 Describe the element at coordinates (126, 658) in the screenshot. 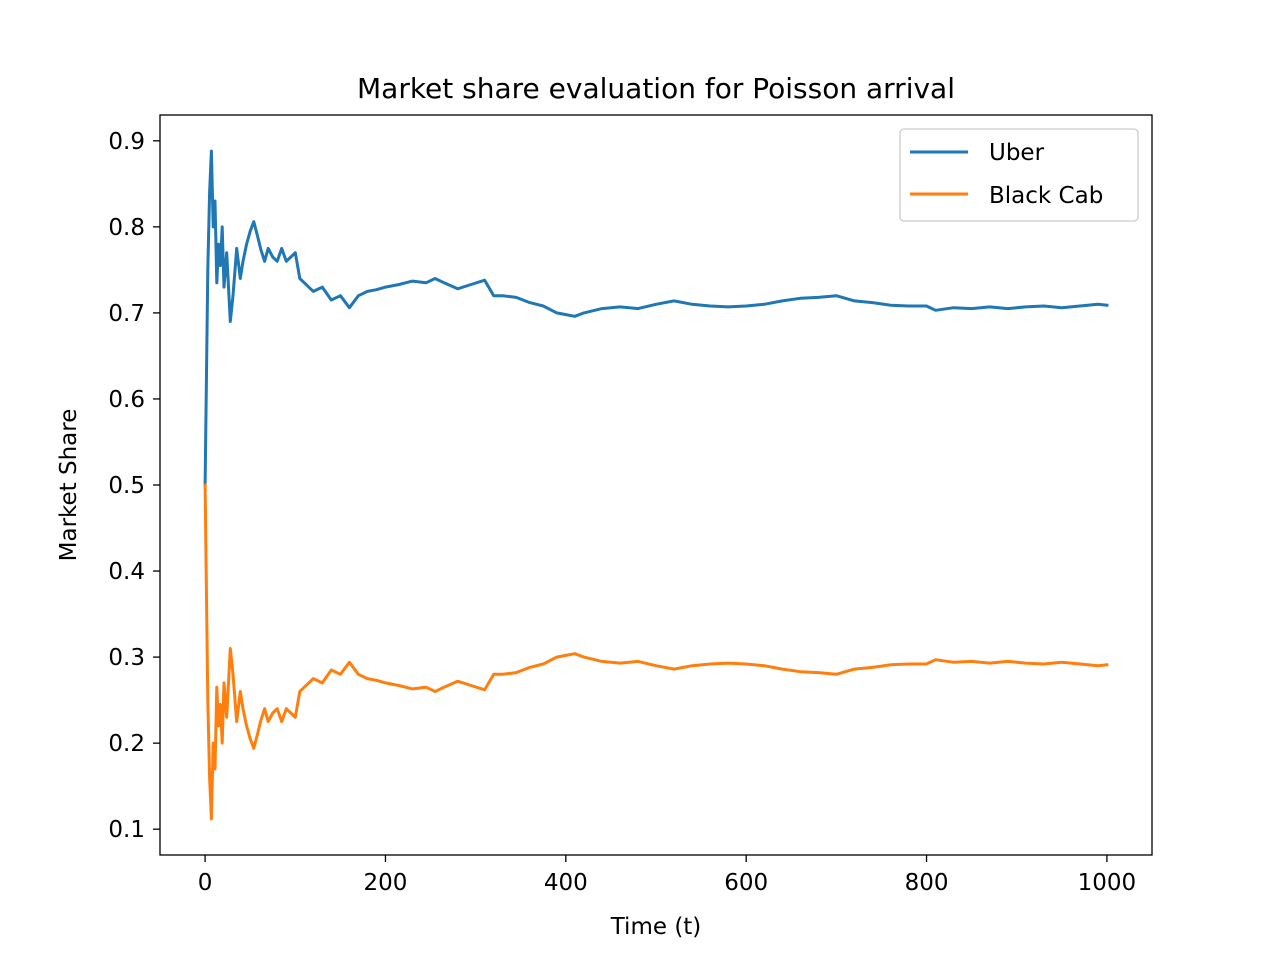

I see `y-tick-label: 0.3` at that location.